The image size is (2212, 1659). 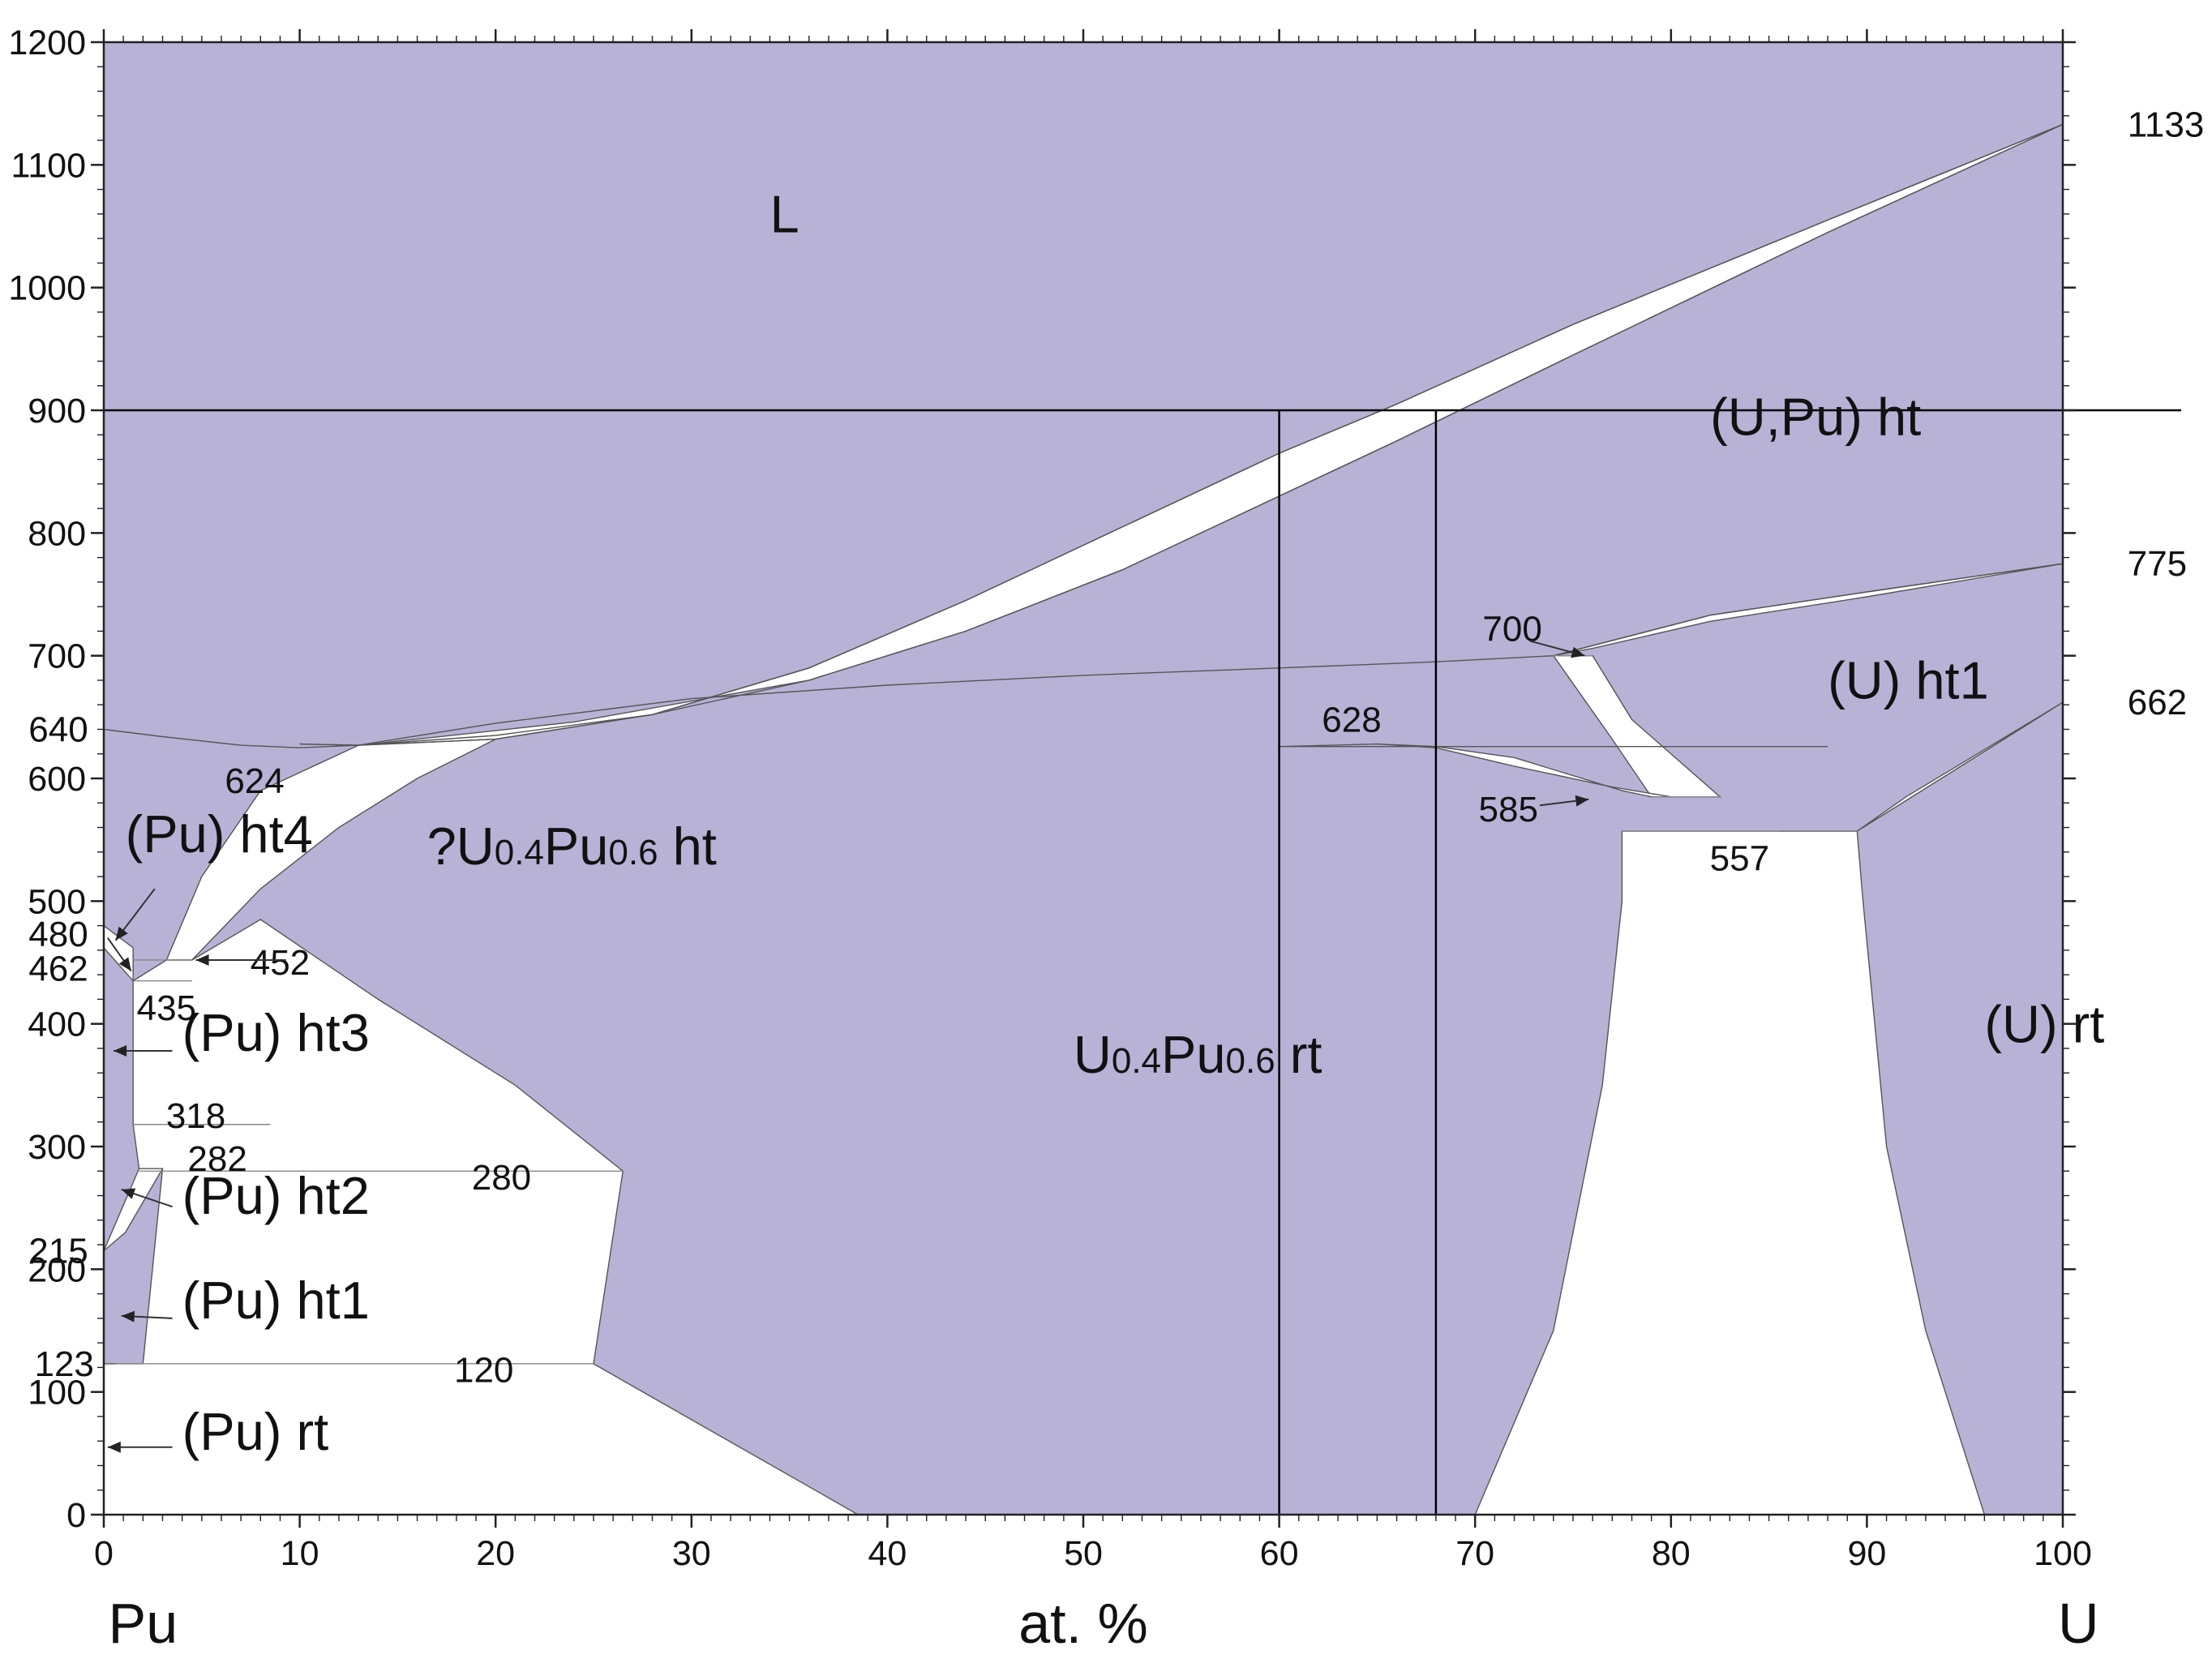 I want to click on phase-label-part: ?, so click(x=442, y=846).